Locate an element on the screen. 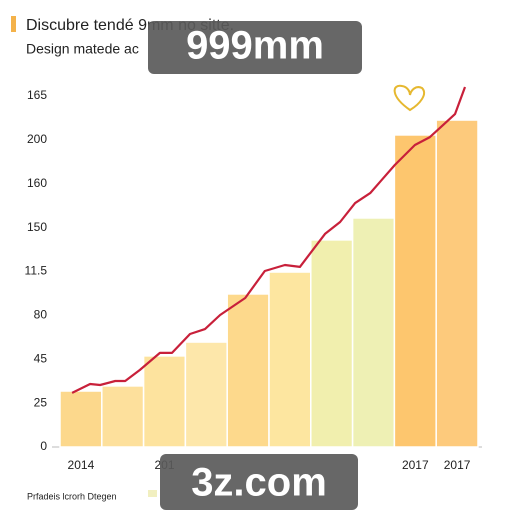 The height and width of the screenshot is (512, 512). y-tick-label: 25 is located at coordinates (41, 402).